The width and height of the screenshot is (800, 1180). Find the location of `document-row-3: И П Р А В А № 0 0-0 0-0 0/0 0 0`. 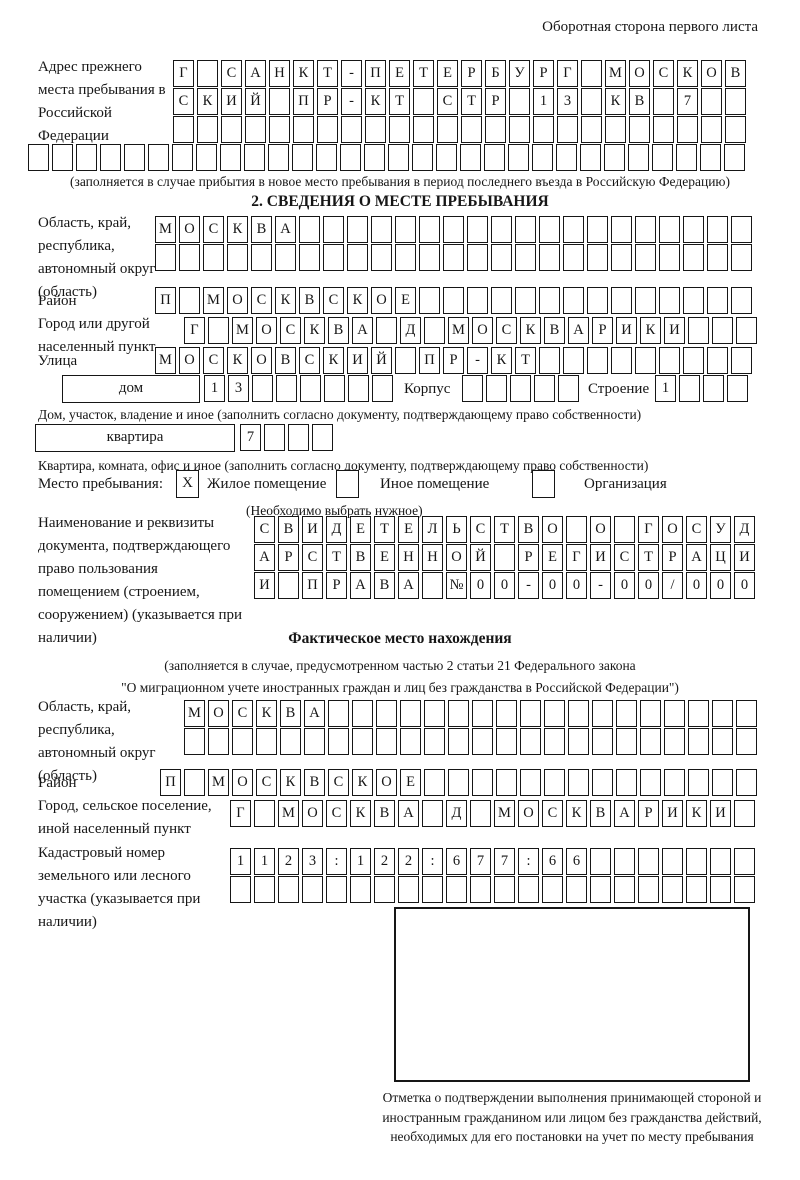

document-row-3: И П Р А В А № 0 0-0 0-0 0/0 0 0 is located at coordinates (506, 586).